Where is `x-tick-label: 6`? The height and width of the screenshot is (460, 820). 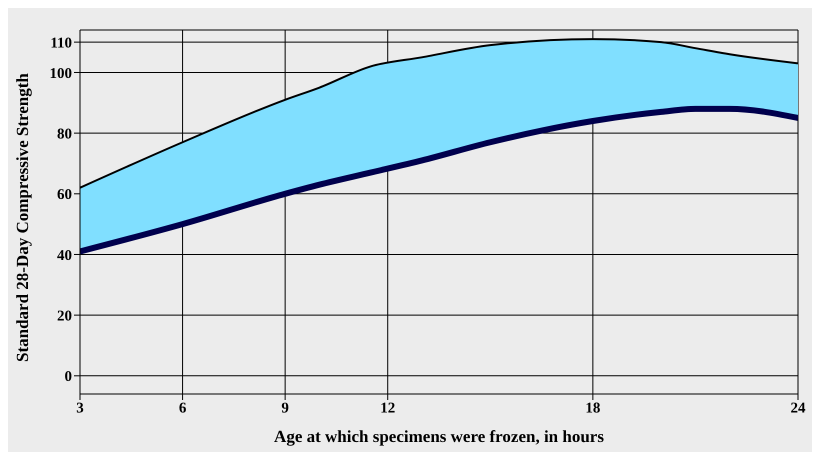
x-tick-label: 6 is located at coordinates (182, 408).